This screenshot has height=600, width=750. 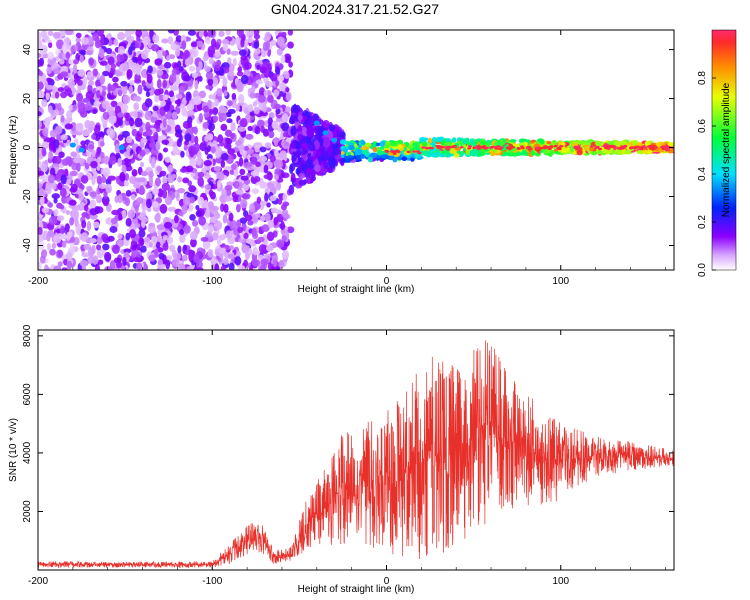 What do you see at coordinates (212, 281) in the screenshot?
I see `spectrogram-xtick-label: -100` at bounding box center [212, 281].